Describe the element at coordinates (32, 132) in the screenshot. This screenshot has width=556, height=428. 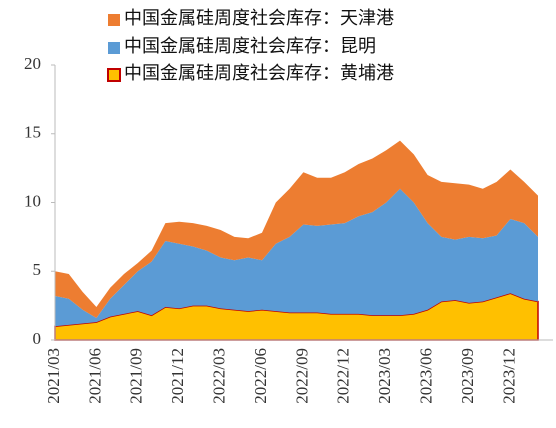
I see `y-tick-label: 15` at that location.